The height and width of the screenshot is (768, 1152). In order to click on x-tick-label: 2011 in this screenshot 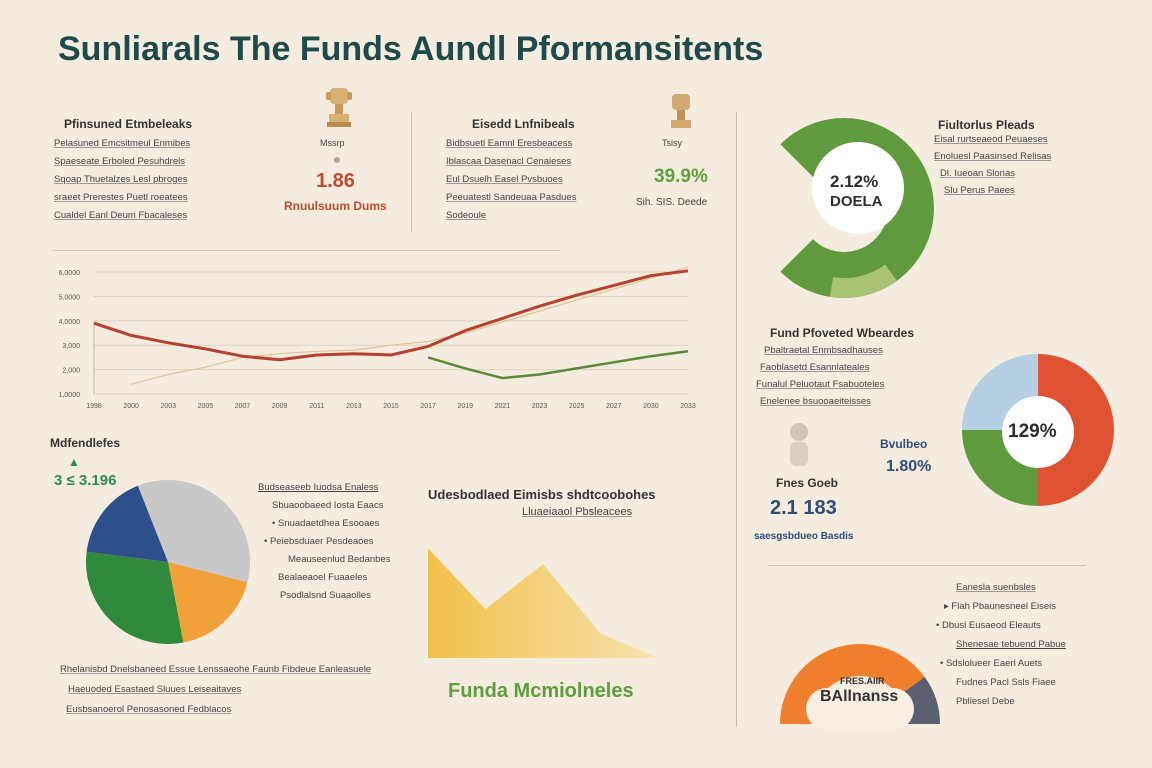, I will do `click(316, 406)`.